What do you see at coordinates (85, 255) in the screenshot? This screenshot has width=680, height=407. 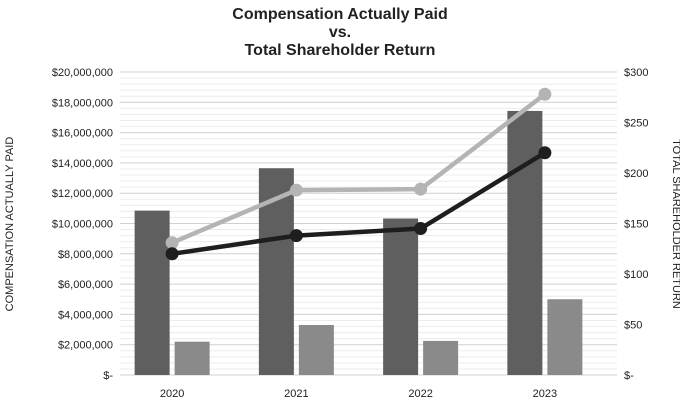 I see `y-tick-label: $8,000,000` at bounding box center [85, 255].